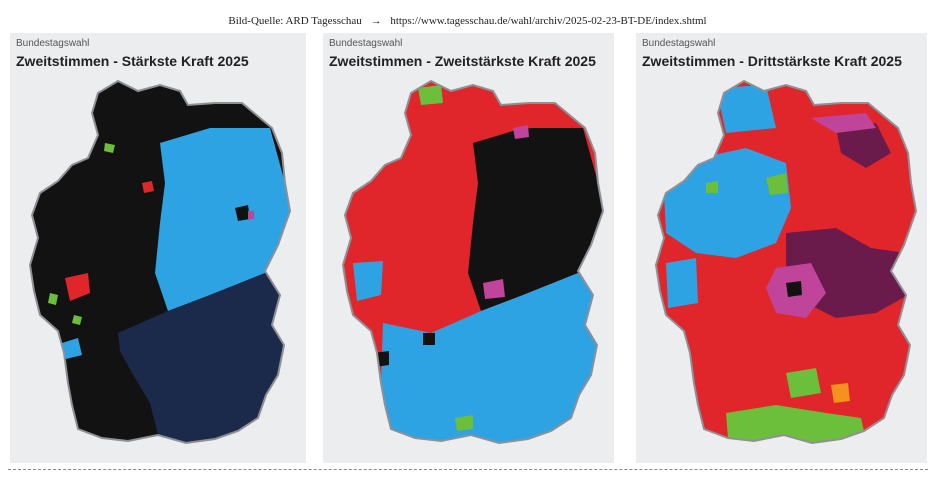  Describe the element at coordinates (468, 469) in the screenshot. I see `dashed-divider` at that location.